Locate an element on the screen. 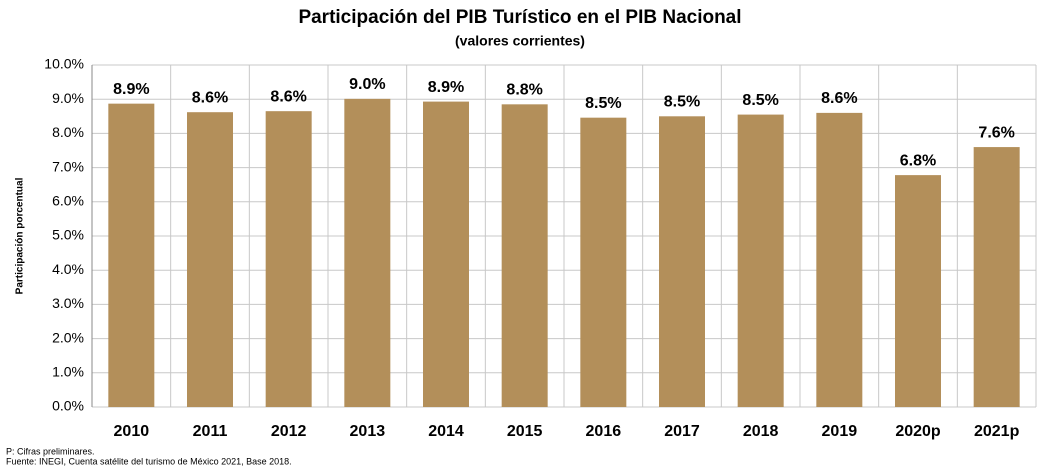 This screenshot has width=1041, height=468. x-tick-label: 2016 is located at coordinates (604, 431).